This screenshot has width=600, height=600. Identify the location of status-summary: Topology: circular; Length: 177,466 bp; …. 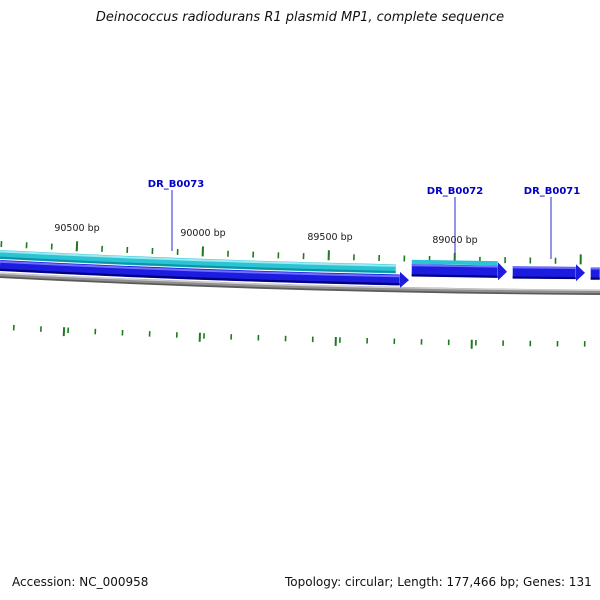
(438, 582).